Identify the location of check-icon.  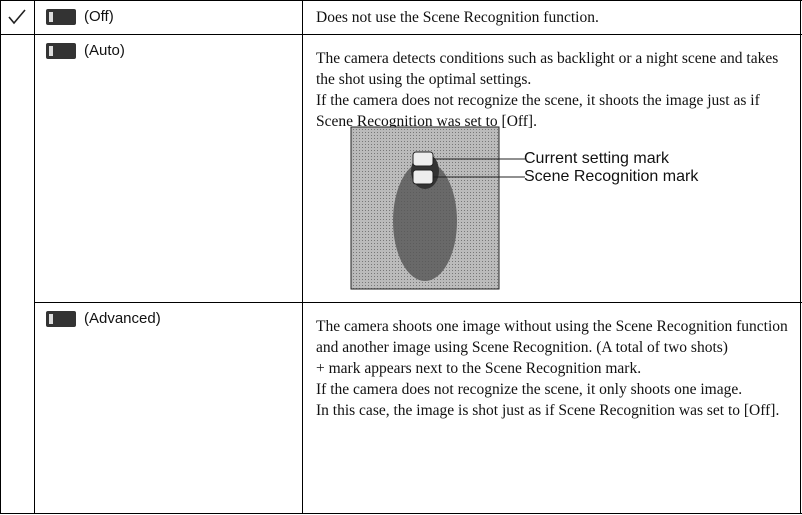
(17, 17).